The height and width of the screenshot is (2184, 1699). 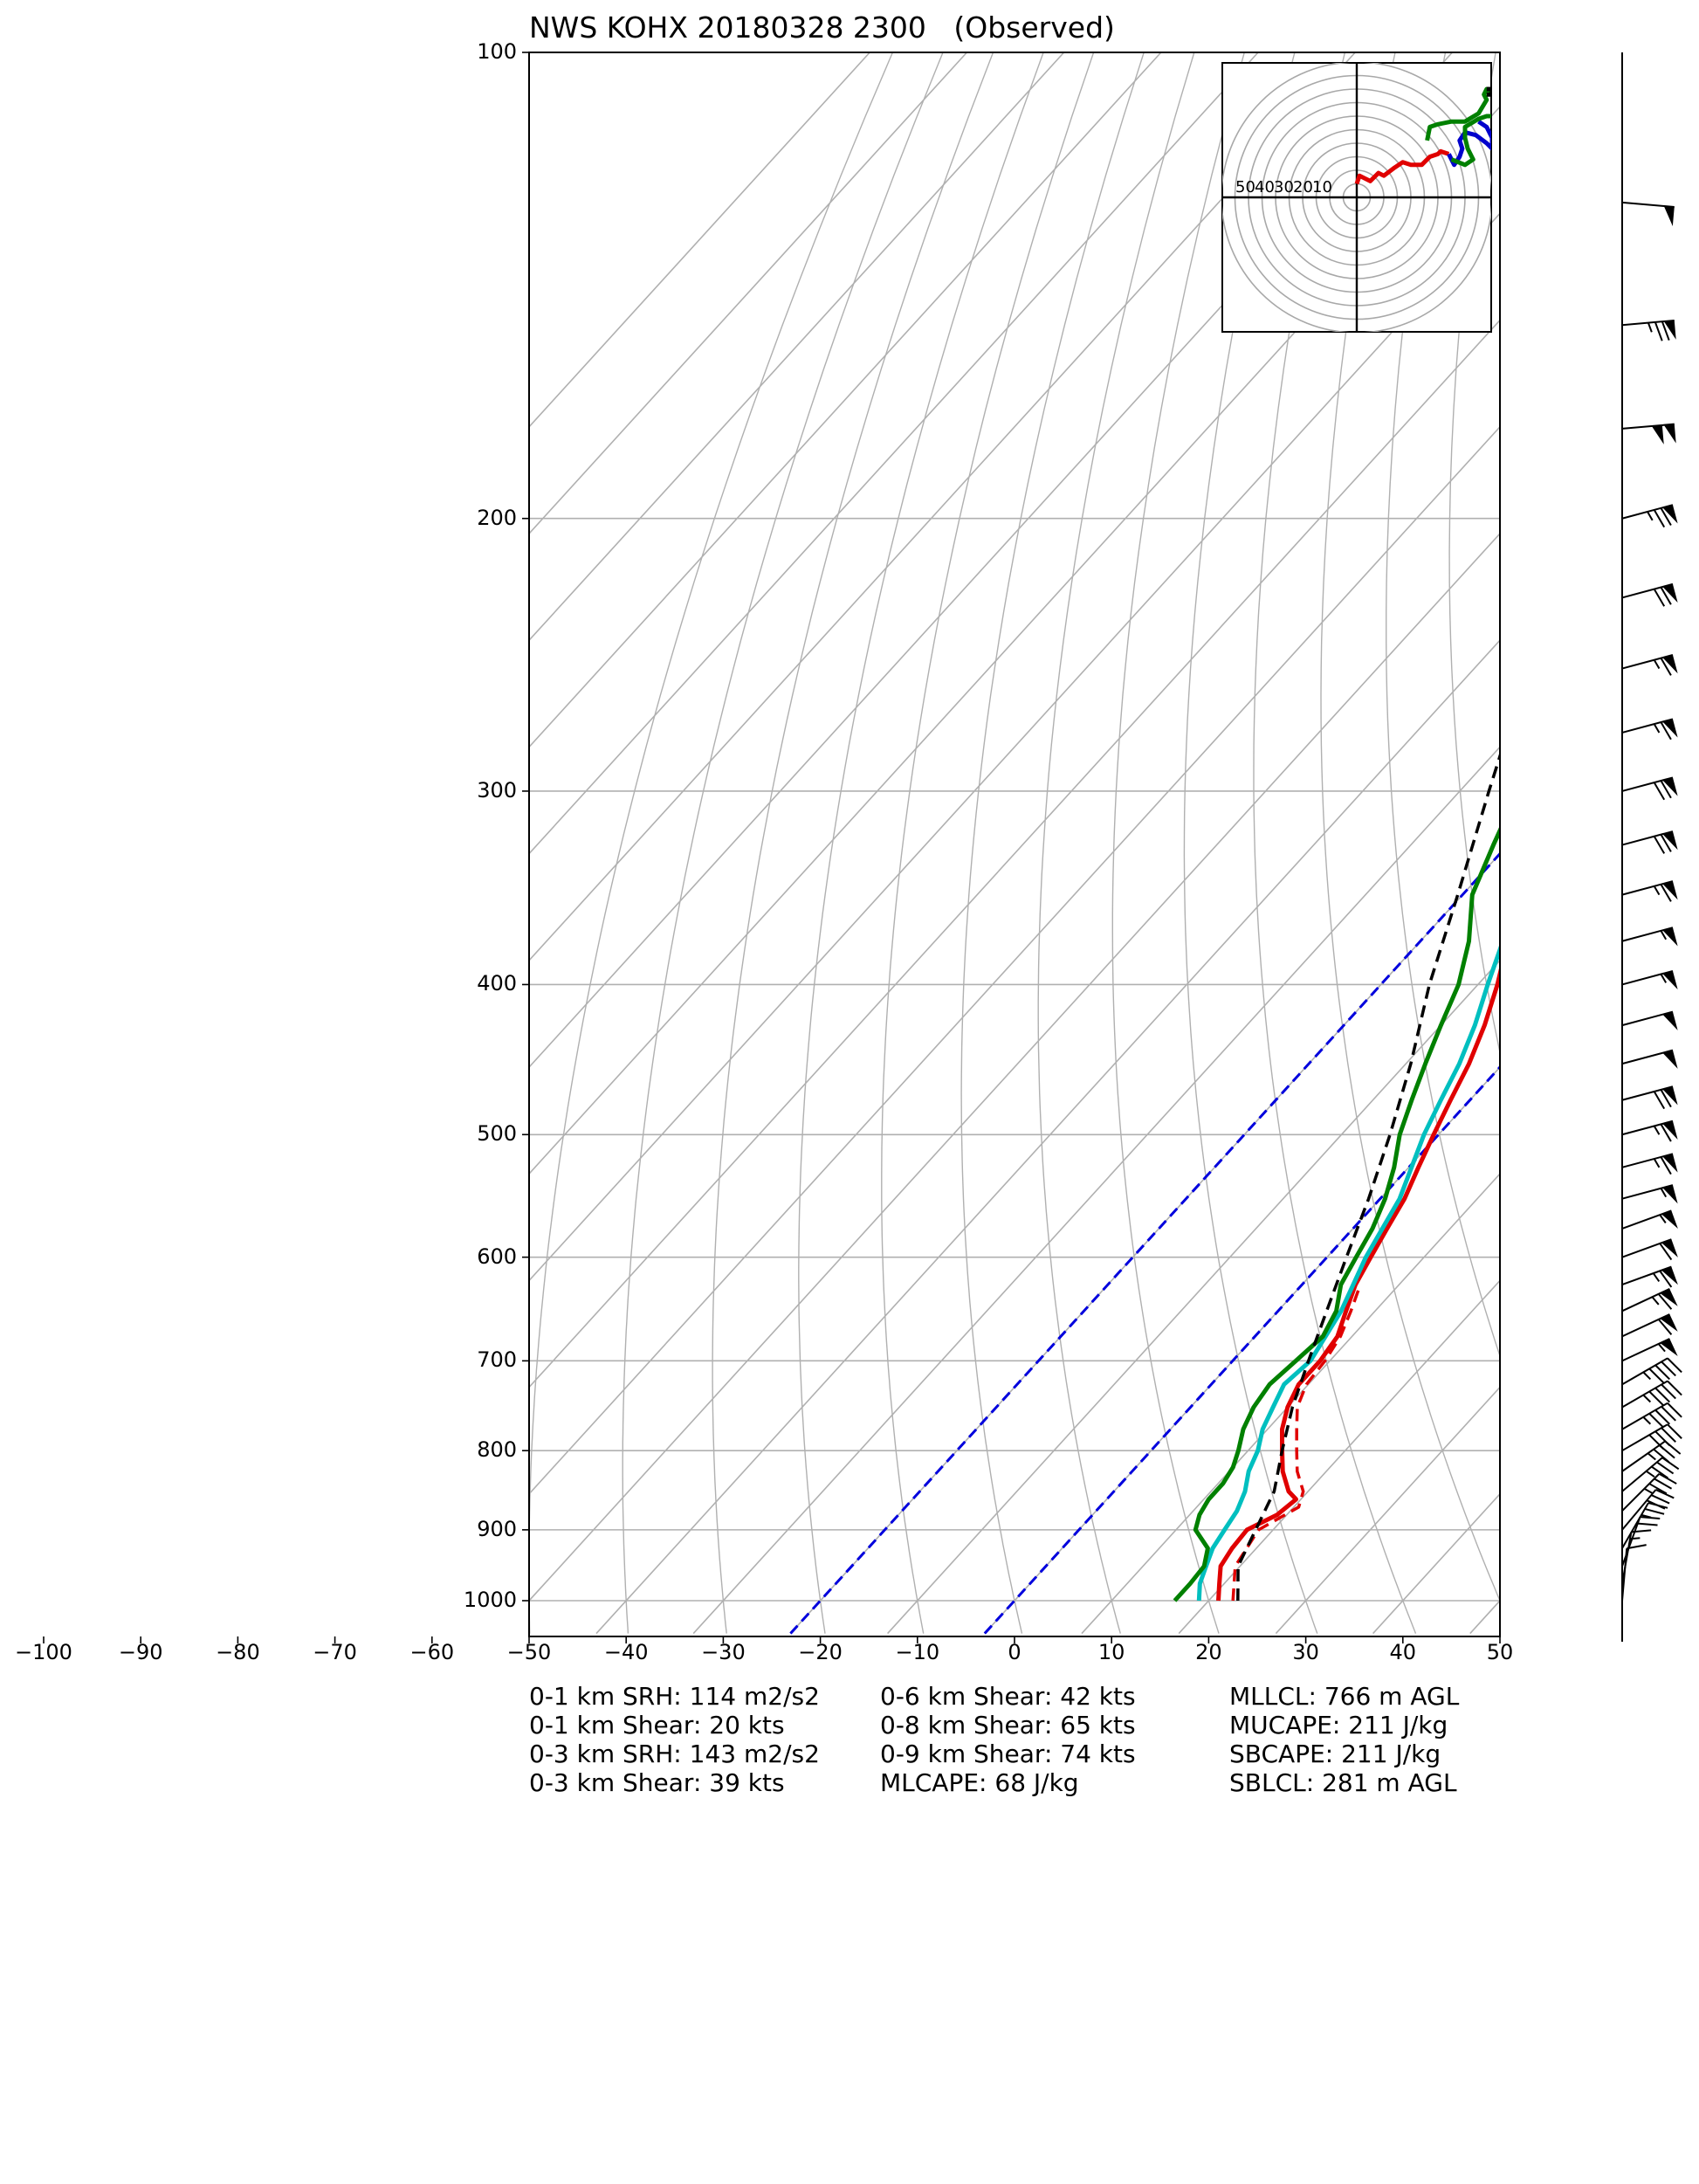 I want to click on hodograph-ring-label: 40, so click(x=1265, y=187).